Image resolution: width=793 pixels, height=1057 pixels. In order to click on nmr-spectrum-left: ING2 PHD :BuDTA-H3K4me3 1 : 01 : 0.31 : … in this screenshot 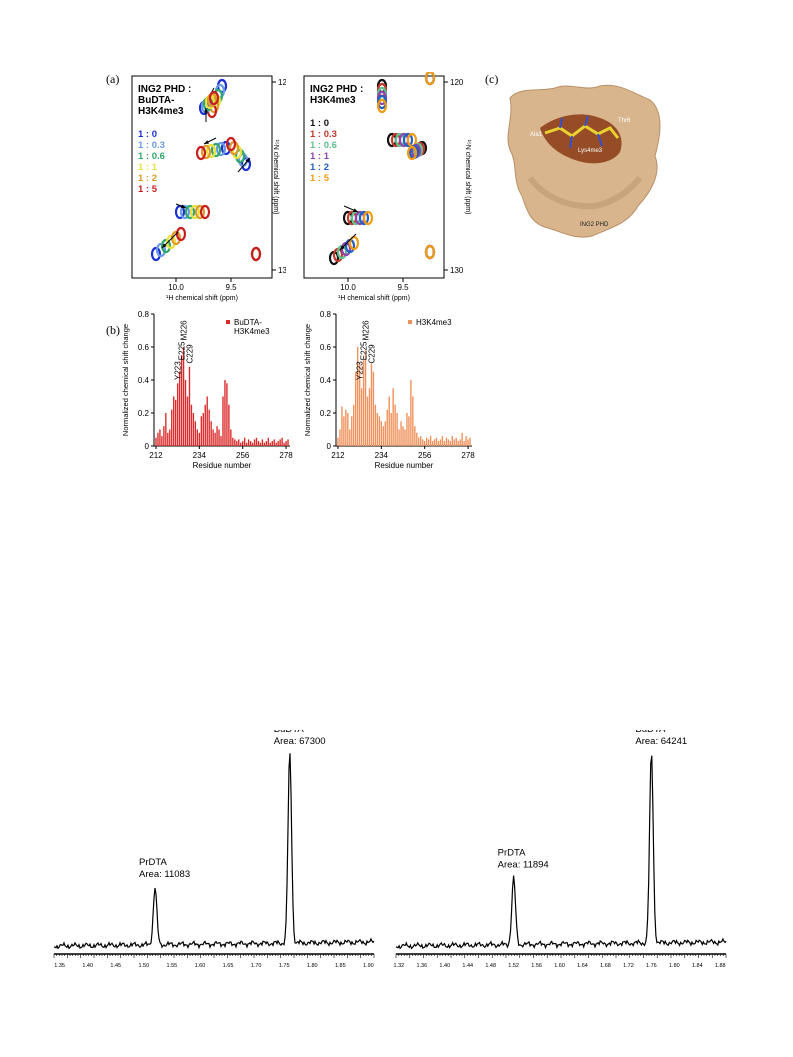, I will do `click(208, 188)`.